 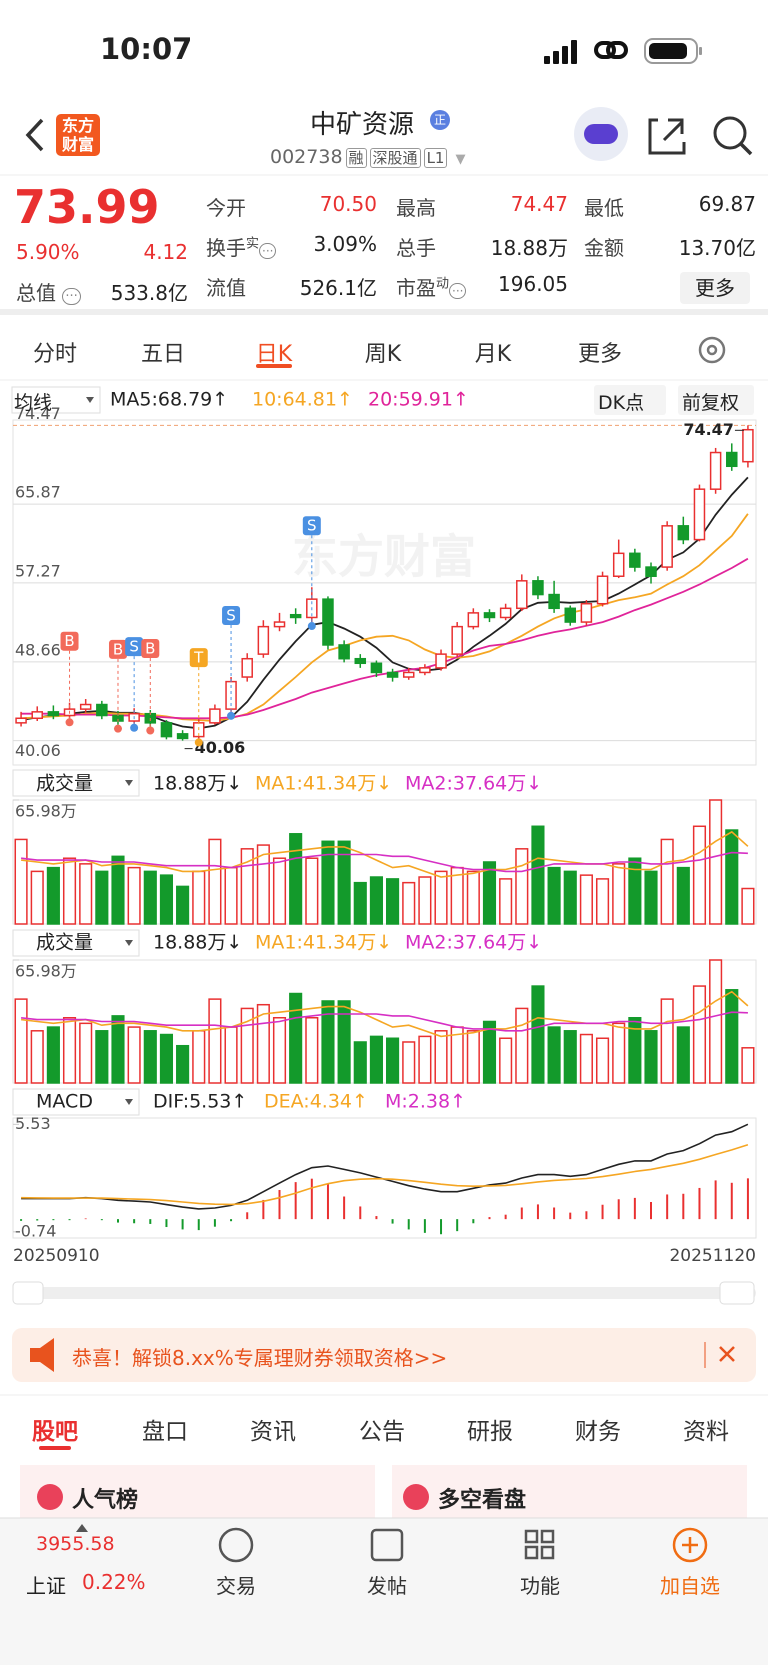 What do you see at coordinates (598, 1432) in the screenshot?
I see `content-tab: 财务` at bounding box center [598, 1432].